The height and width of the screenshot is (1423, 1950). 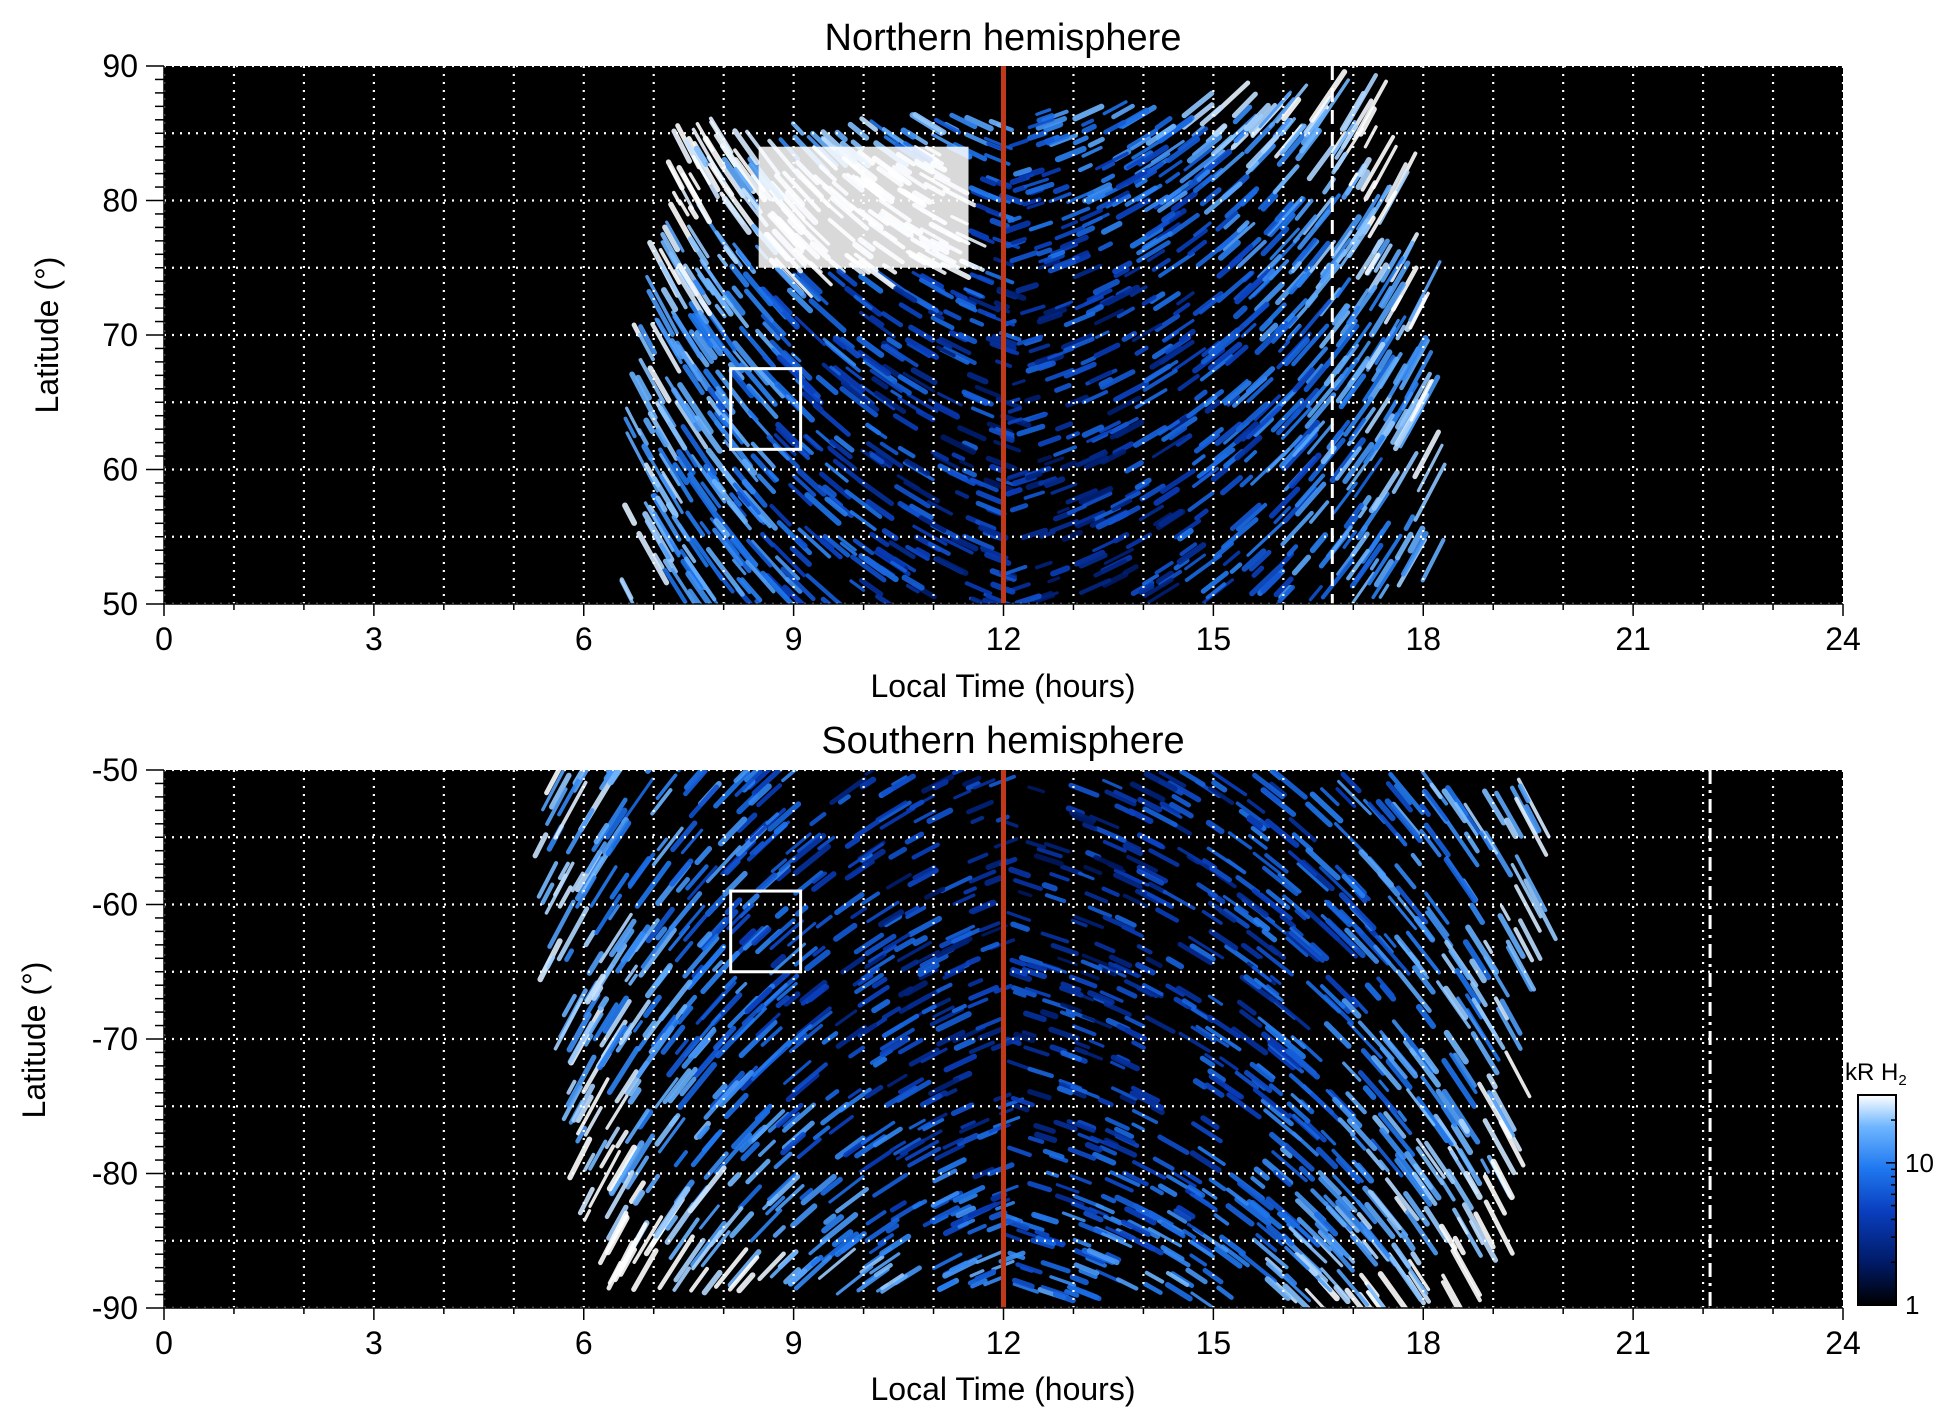 I want to click on bright-emission-patch, so click(x=863, y=207).